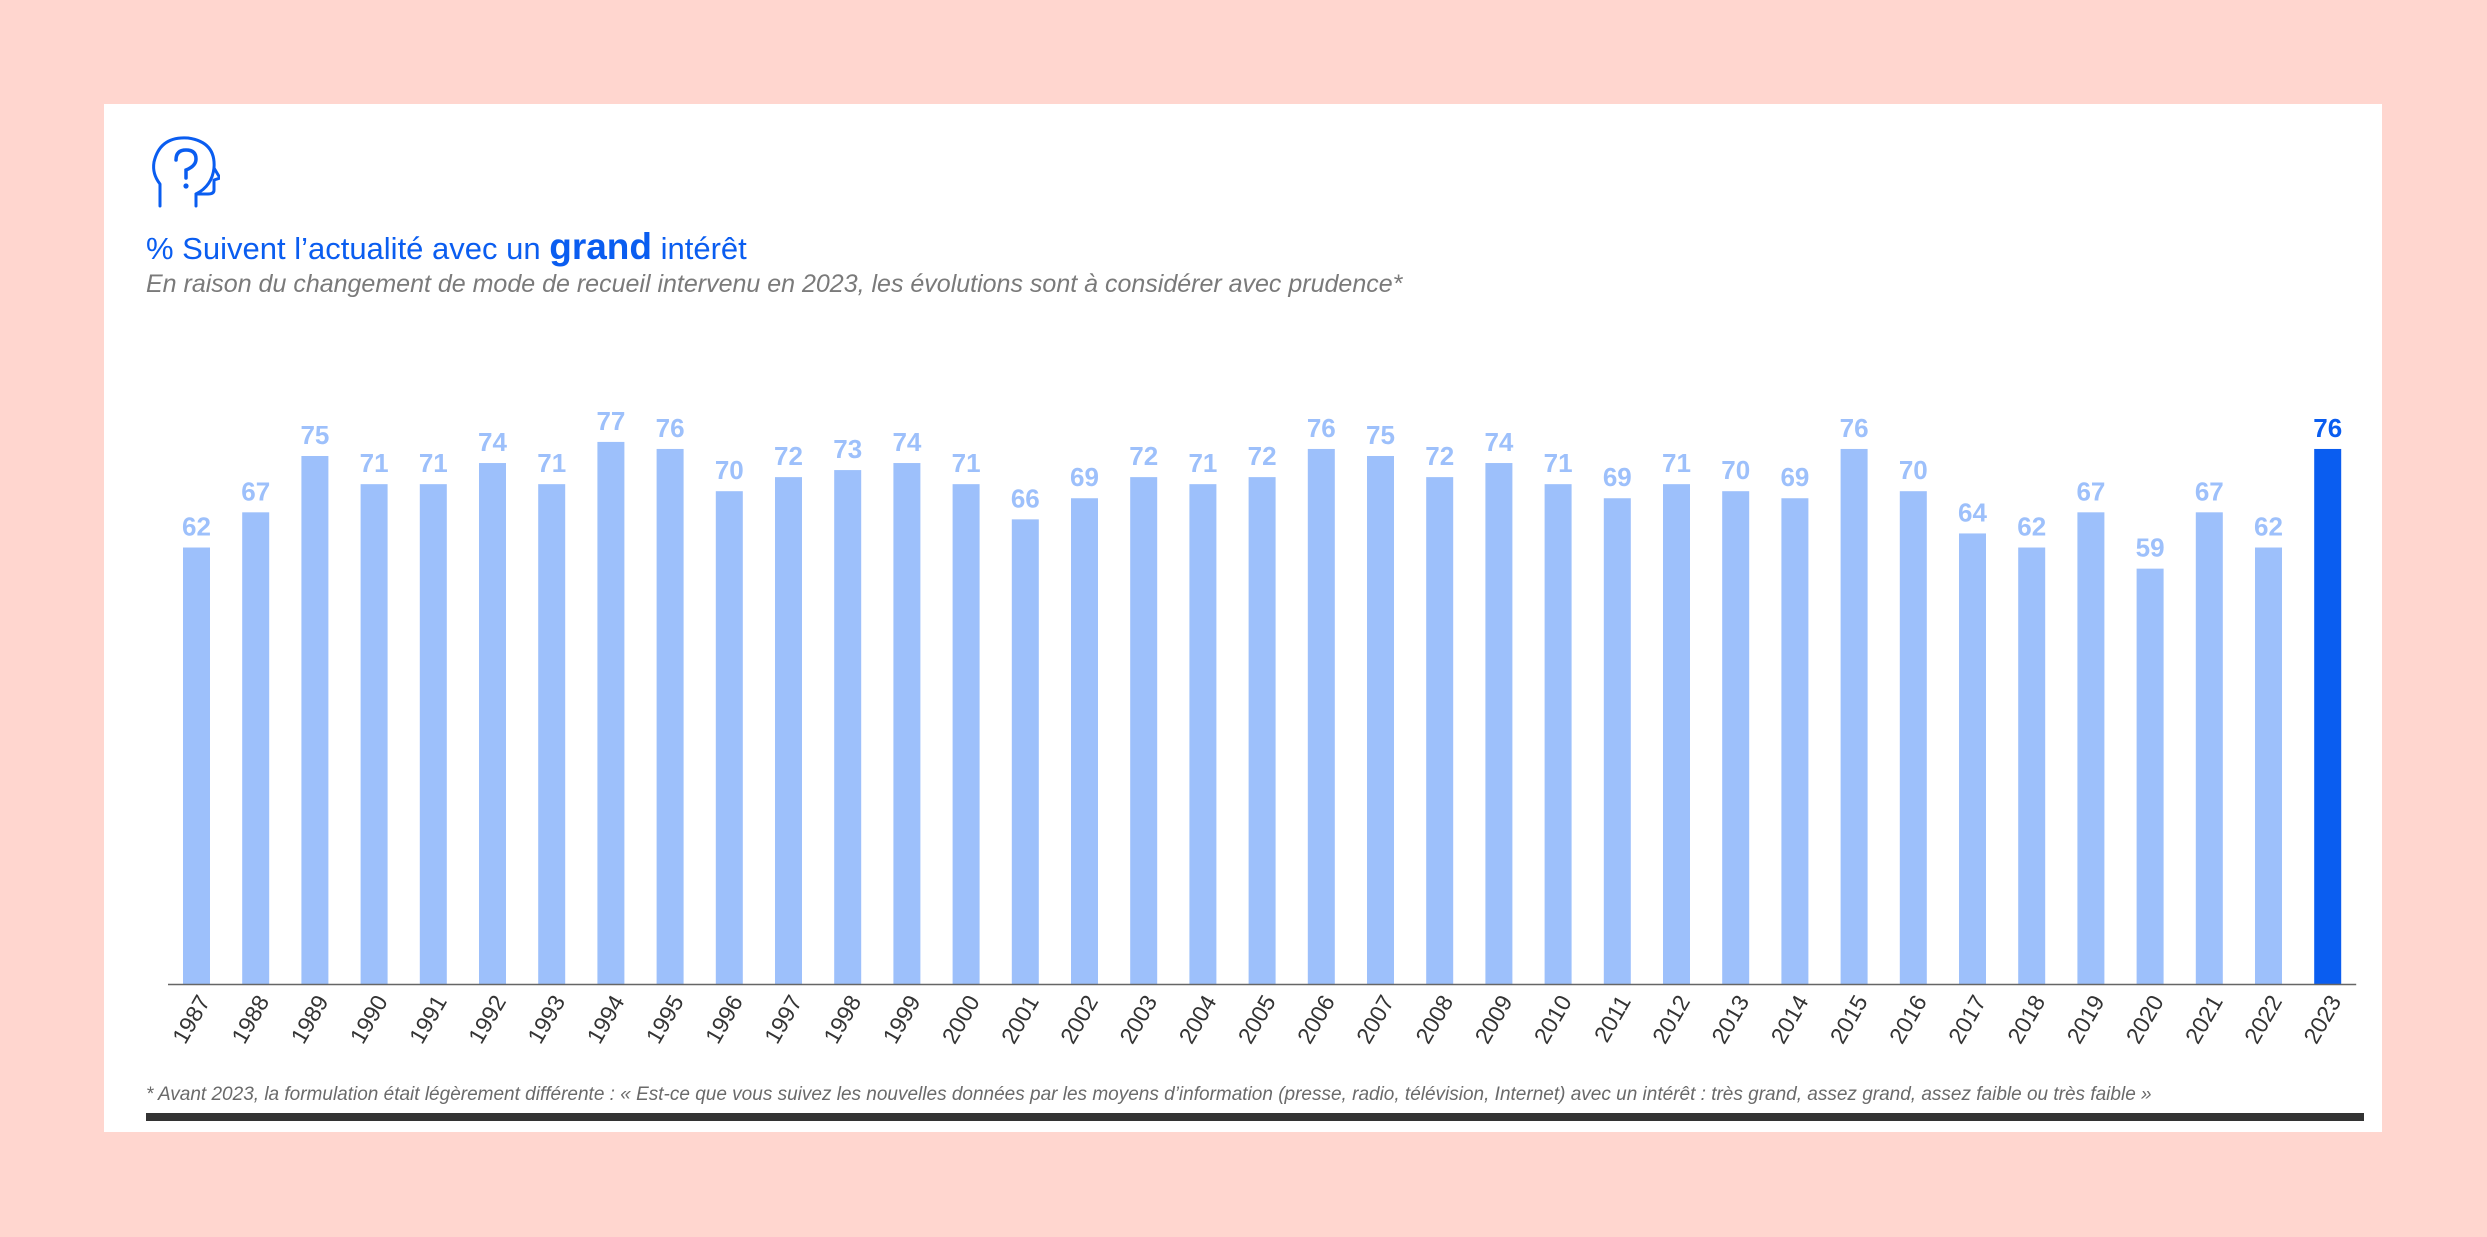 The height and width of the screenshot is (1237, 2487). What do you see at coordinates (1144, 730) in the screenshot?
I see `bar-2003` at bounding box center [1144, 730].